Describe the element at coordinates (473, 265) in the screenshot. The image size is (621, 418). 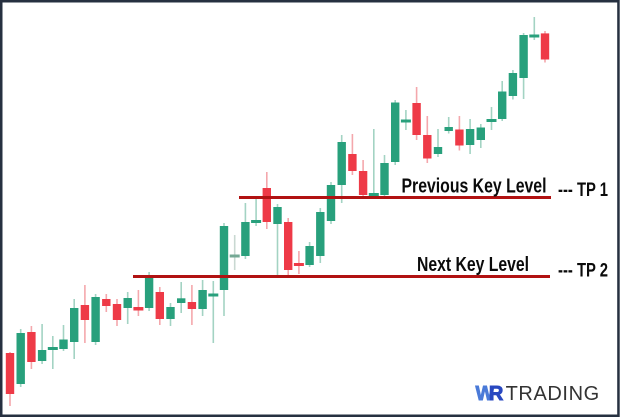
I see `svg-text: Next Key Level` at that location.